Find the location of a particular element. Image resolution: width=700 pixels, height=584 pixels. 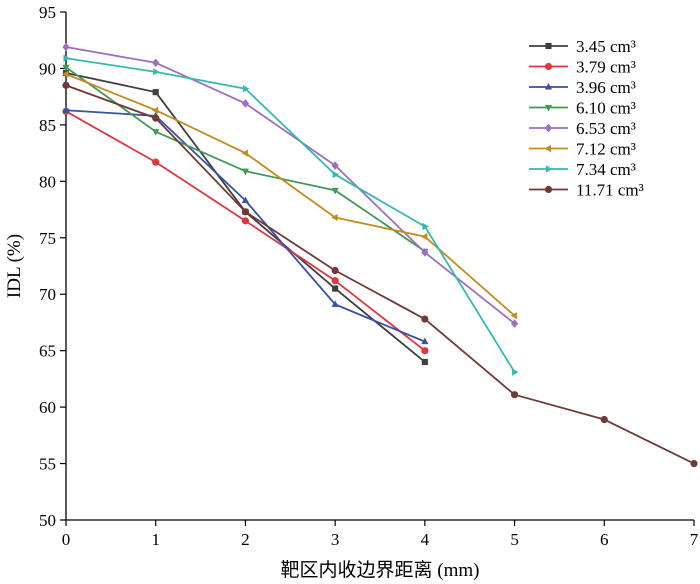

legend-label: 3.96 cm³ is located at coordinates (606, 87).